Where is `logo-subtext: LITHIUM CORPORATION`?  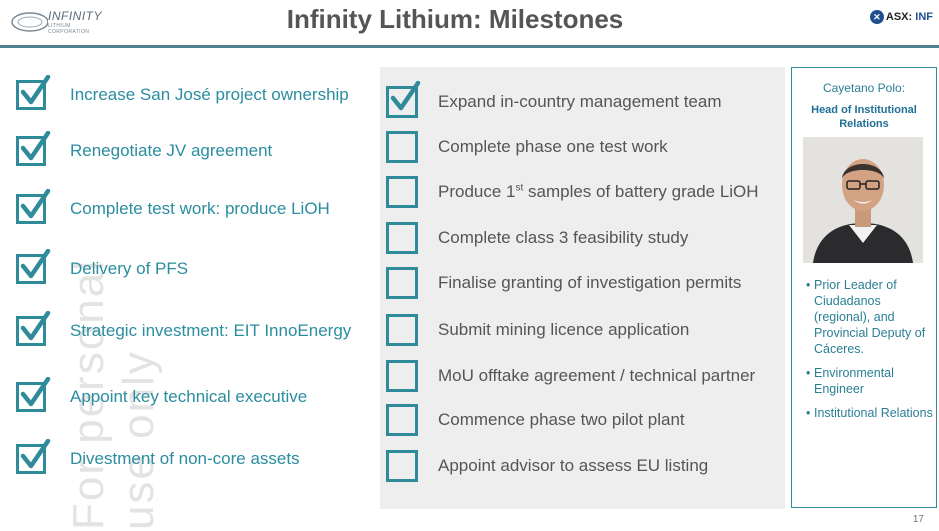 logo-subtext: LITHIUM CORPORATION is located at coordinates (69, 29).